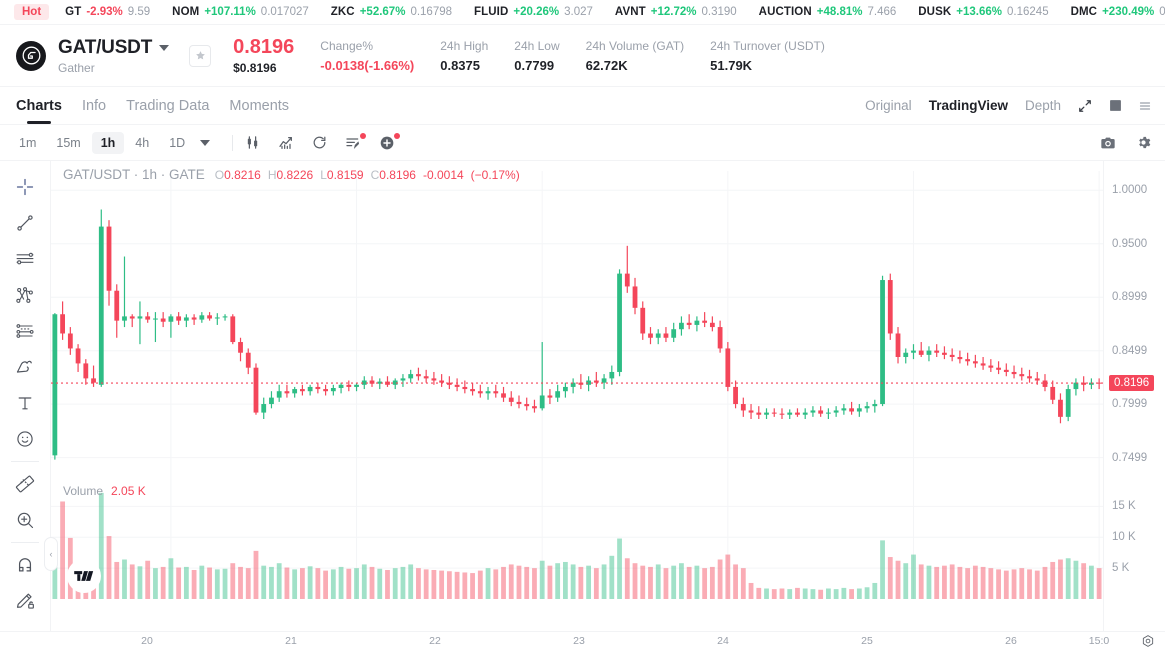 The width and height of the screenshot is (1165, 662). Describe the element at coordinates (968, 105) in the screenshot. I see `chart-mode-tradingview: TradingView` at that location.